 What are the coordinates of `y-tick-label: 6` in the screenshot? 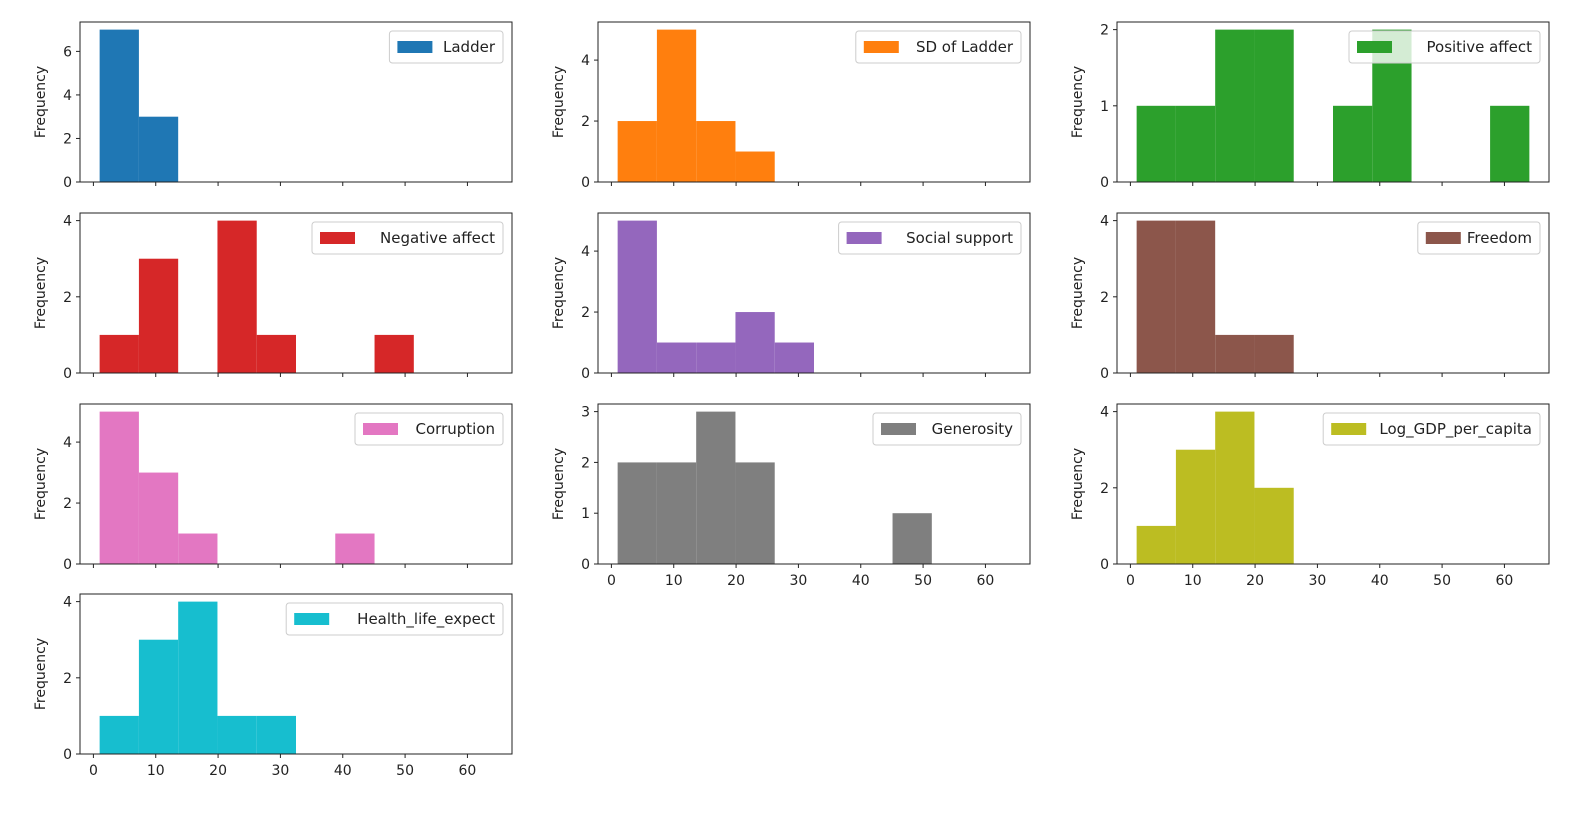 It's located at (67, 52).